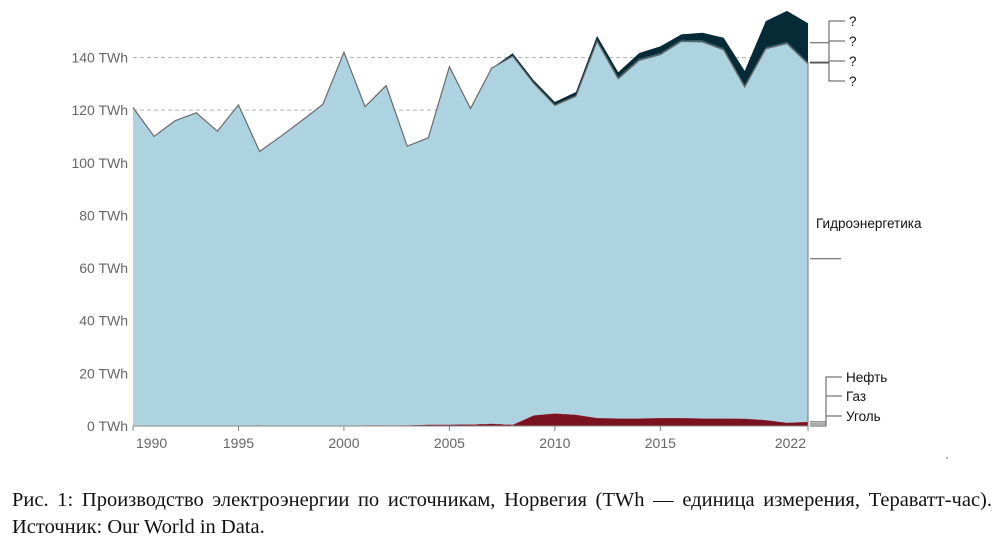 Image resolution: width=999 pixels, height=546 pixels. Describe the element at coordinates (449, 443) in the screenshot. I see `x-tick-label: 2005` at that location.